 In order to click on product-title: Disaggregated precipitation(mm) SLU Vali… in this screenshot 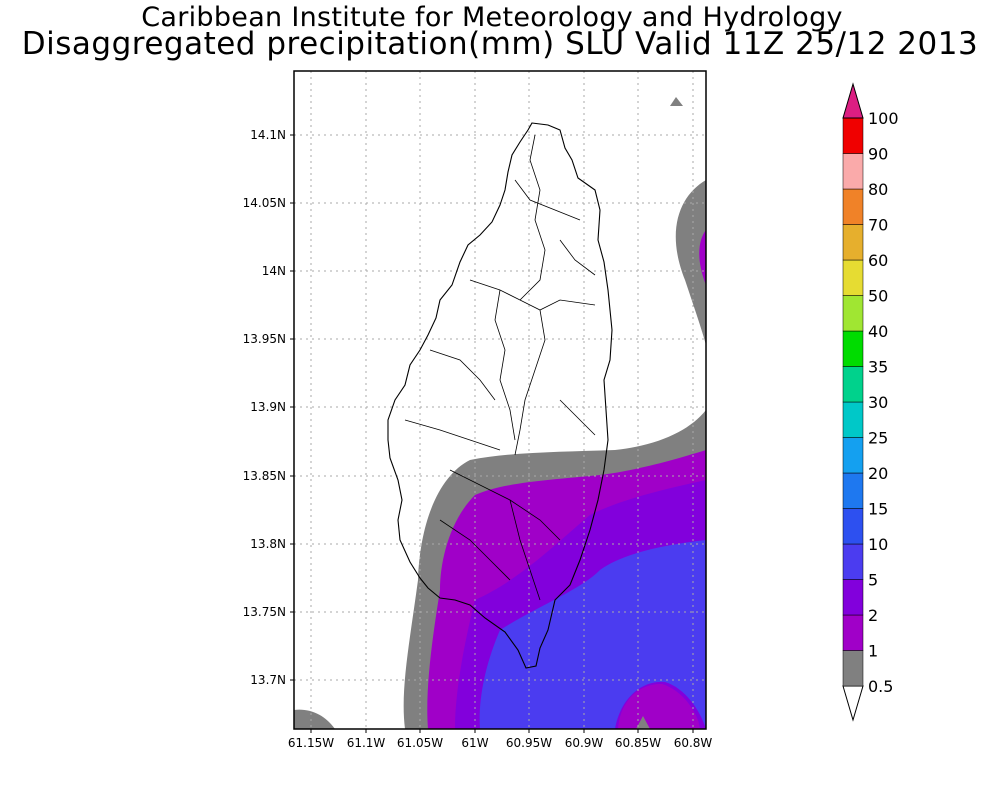, I will do `click(500, 44)`.